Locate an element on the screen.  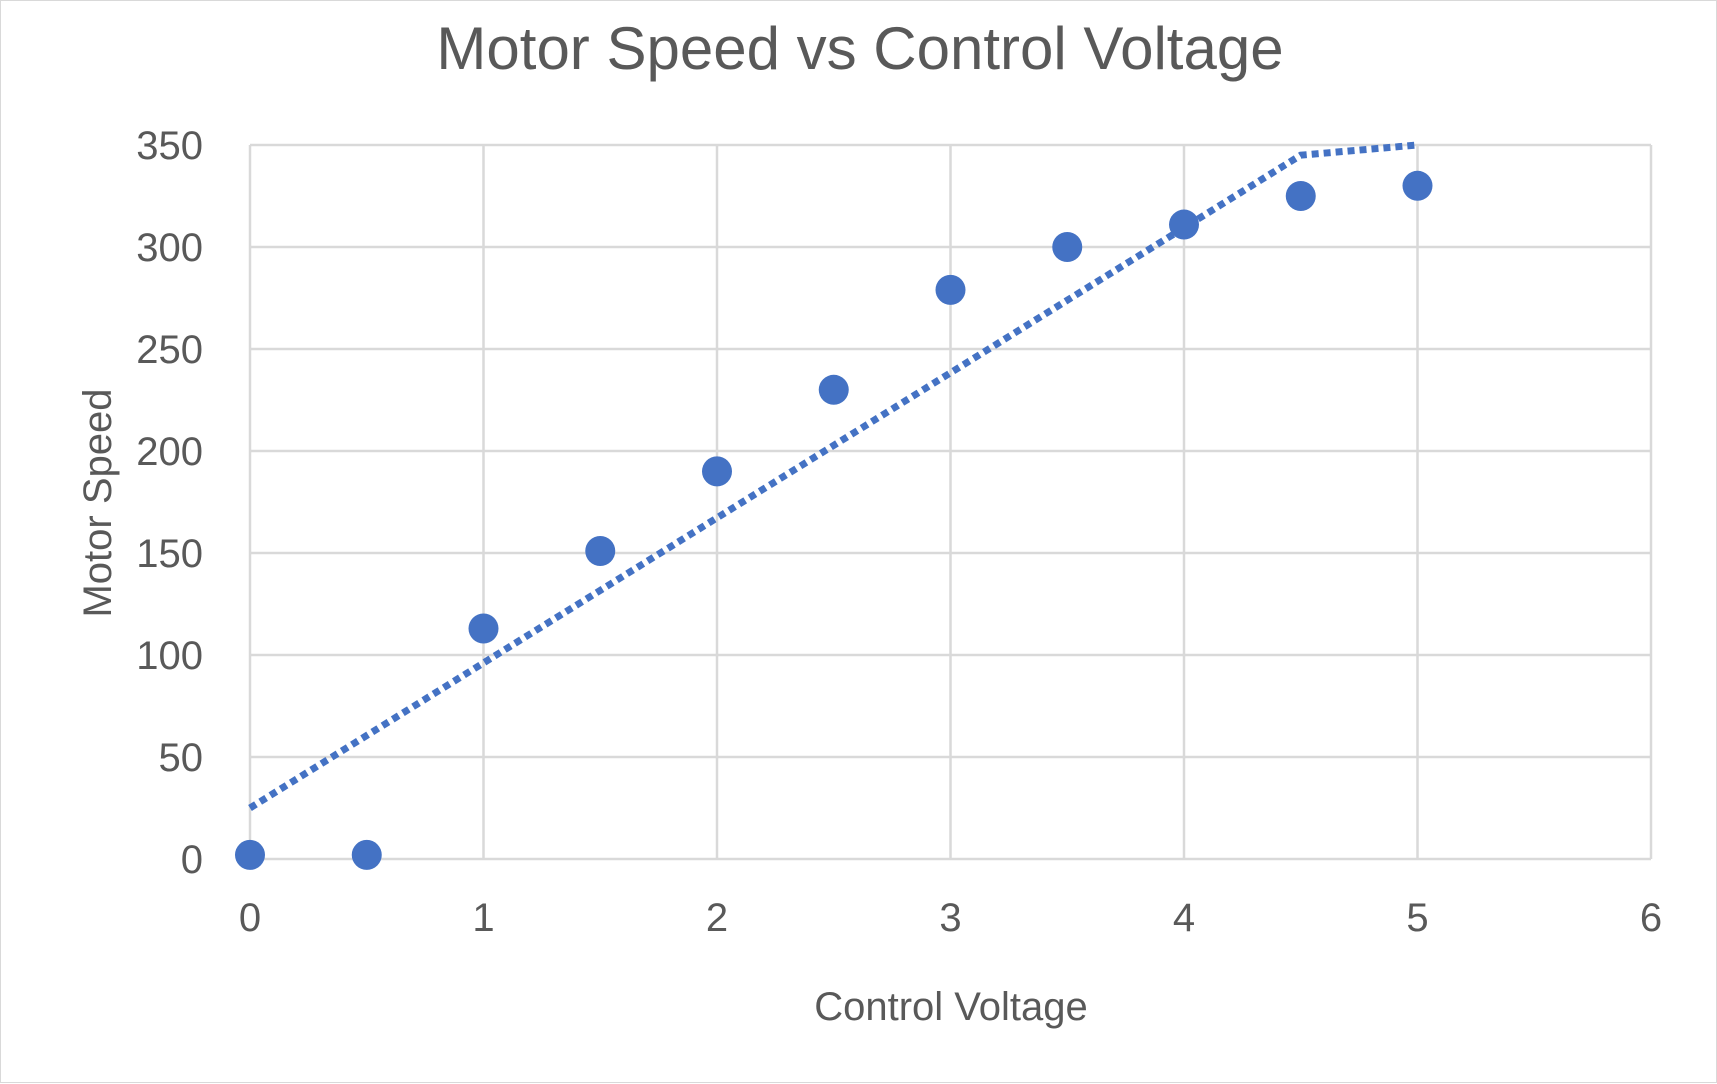
y-tick-label: 150 is located at coordinates (169, 554).